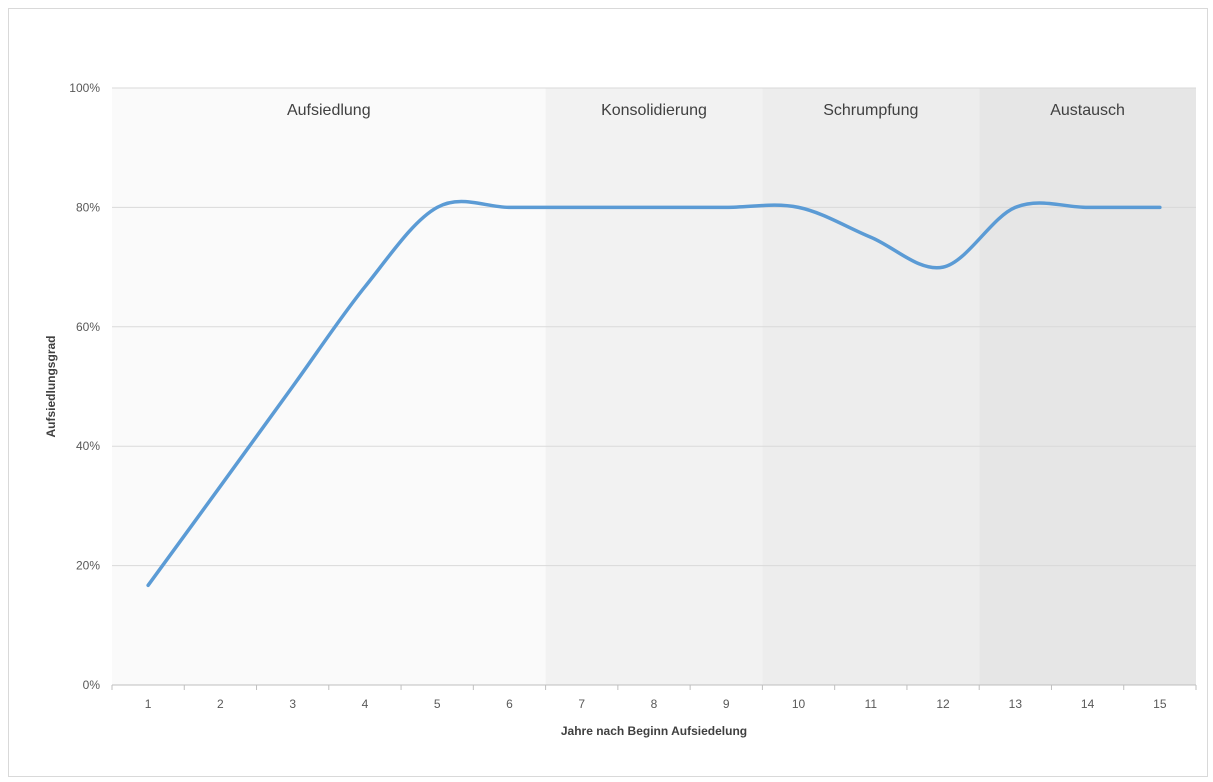 The height and width of the screenshot is (782, 1213). I want to click on x-tick-label: 9, so click(726, 704).